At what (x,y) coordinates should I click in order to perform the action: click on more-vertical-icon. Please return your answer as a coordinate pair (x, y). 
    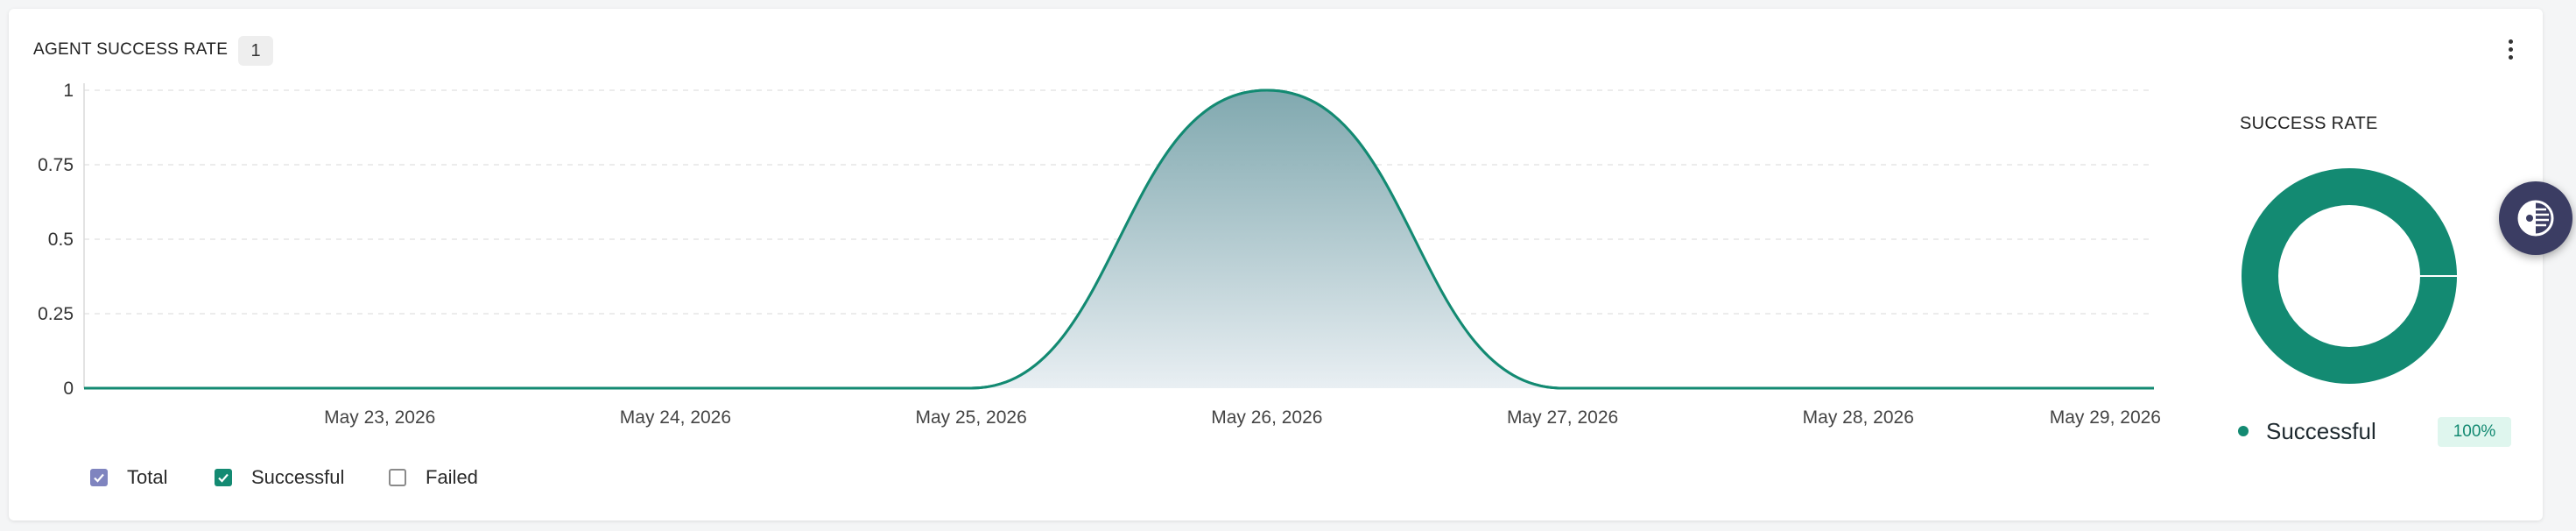
    Looking at the image, I should click on (2510, 49).